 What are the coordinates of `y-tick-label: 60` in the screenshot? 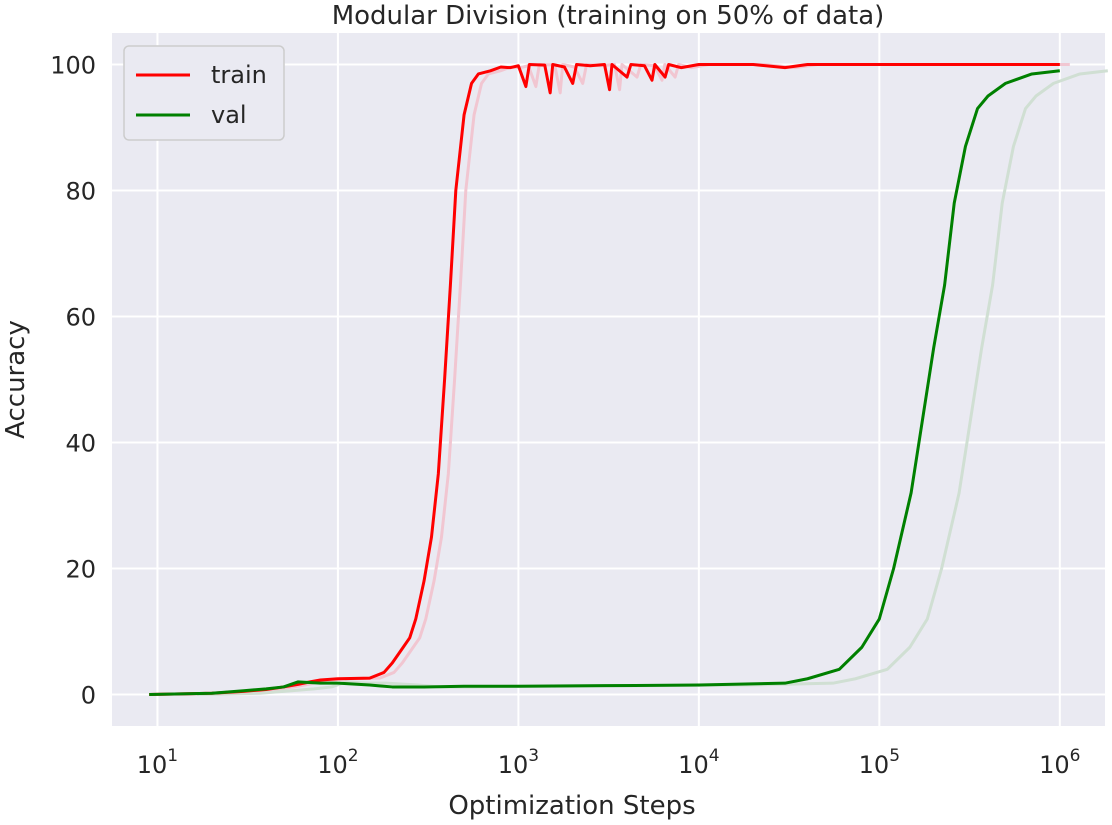 It's located at (80, 318).